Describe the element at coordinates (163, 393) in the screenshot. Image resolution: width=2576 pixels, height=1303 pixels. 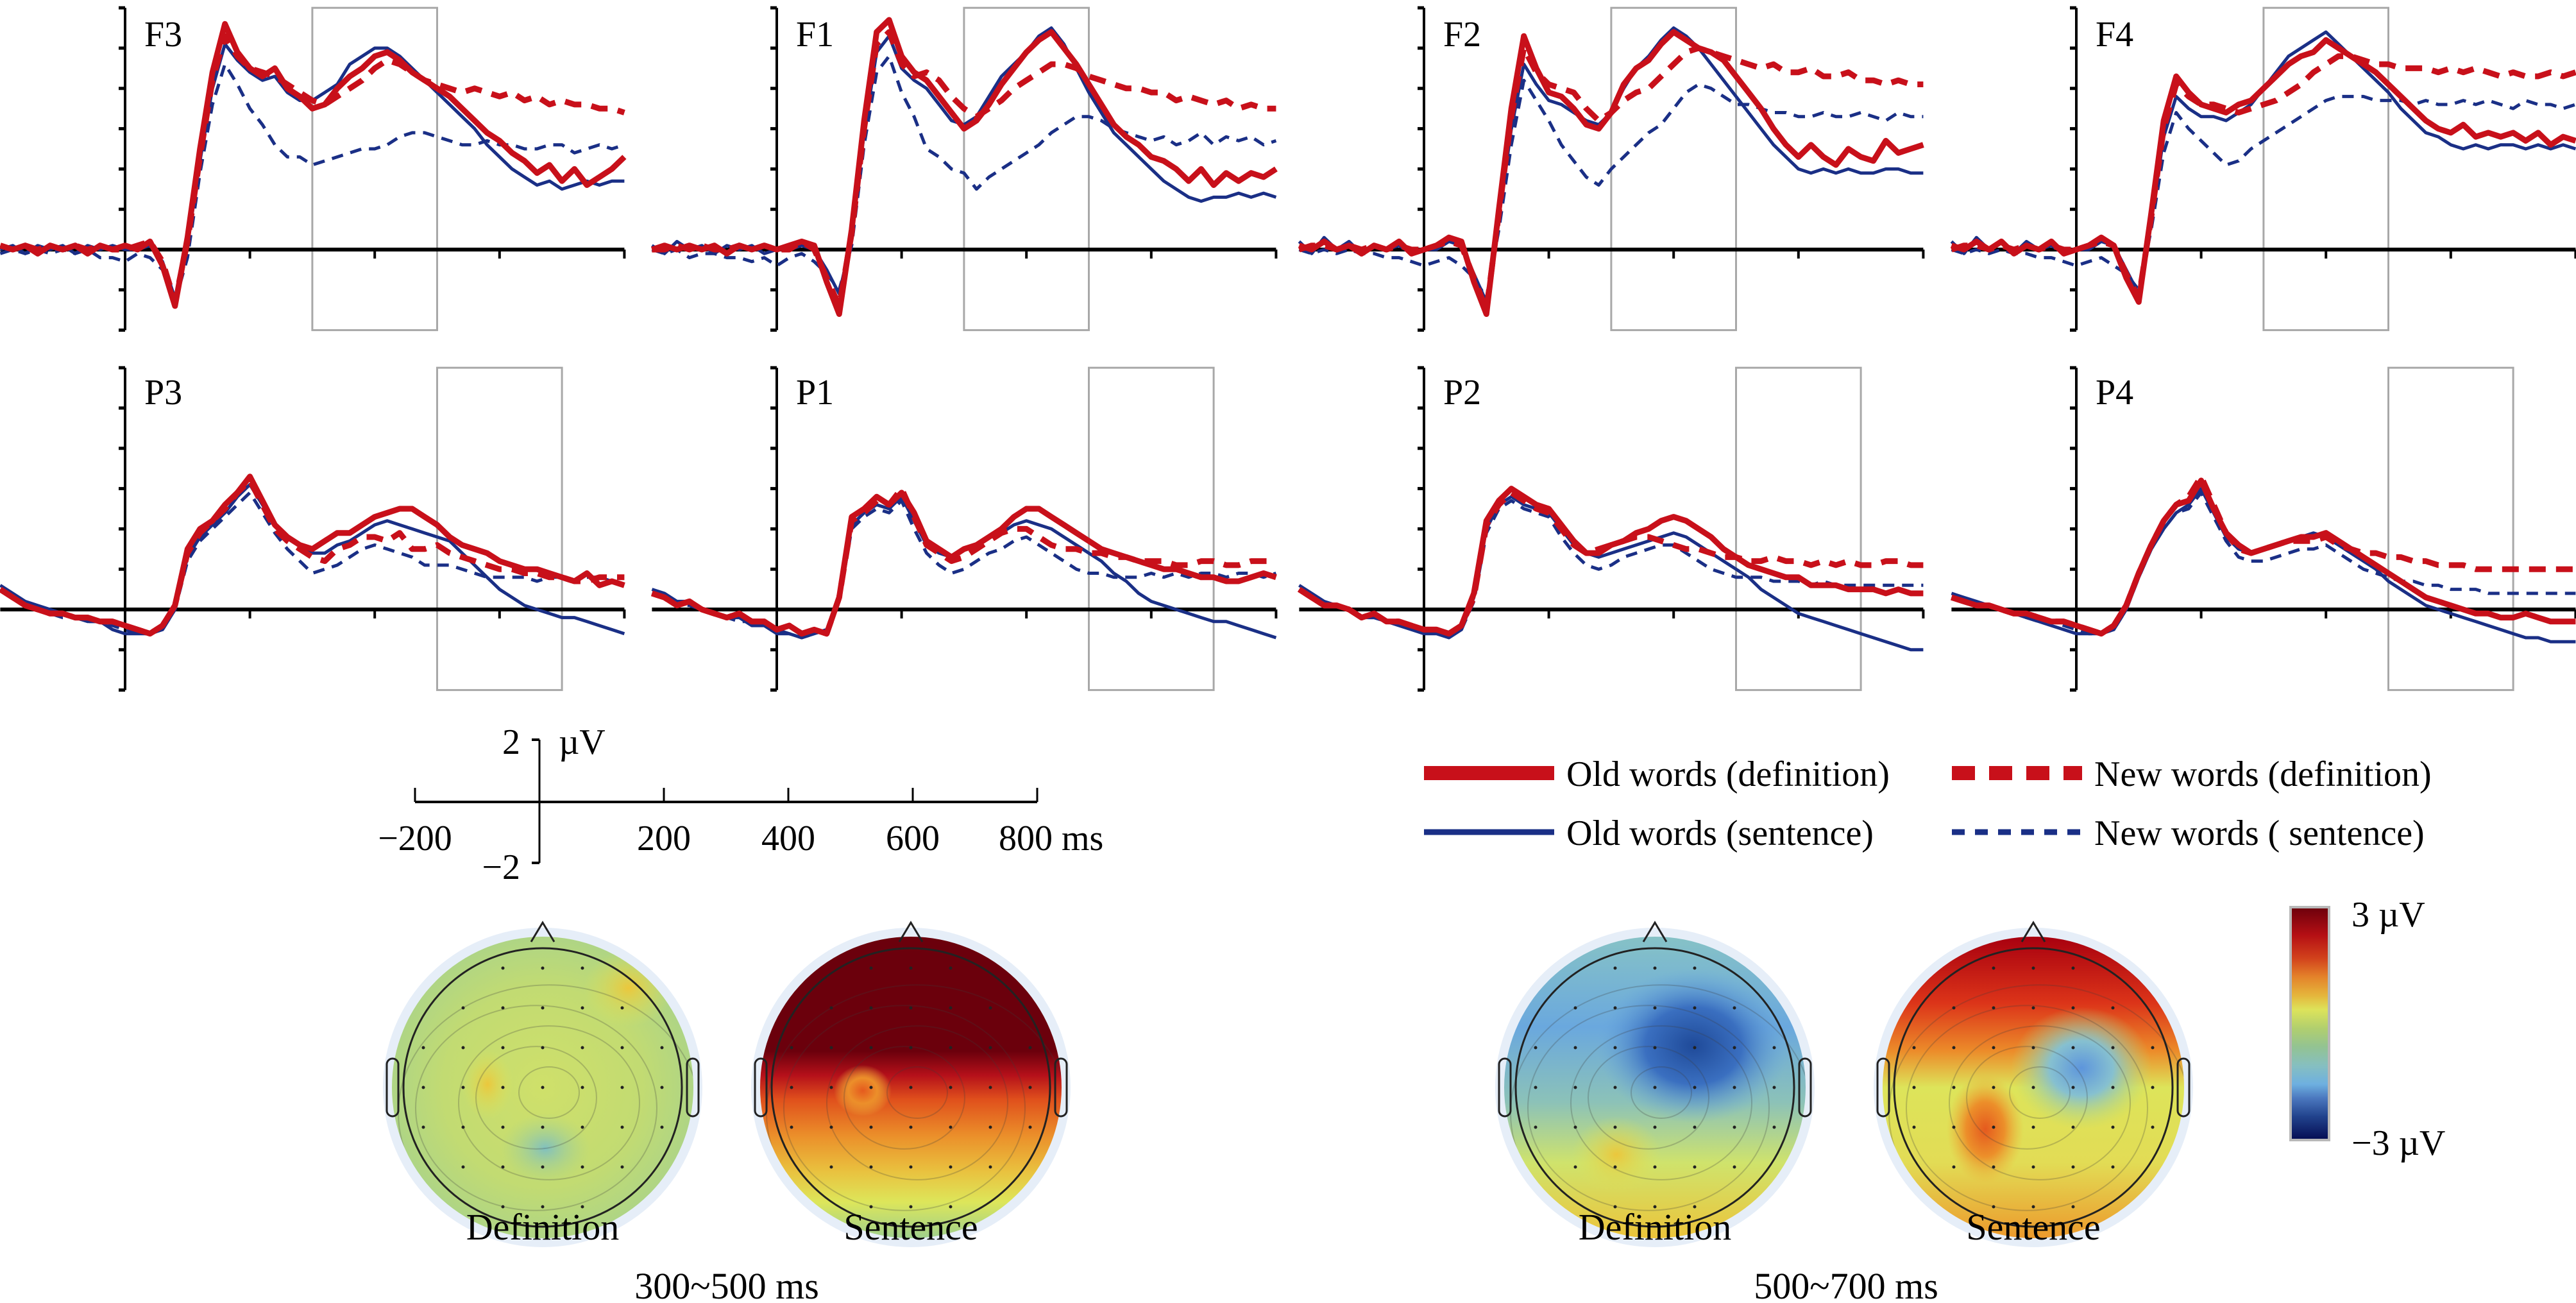
I see `electrode-label: P3` at that location.